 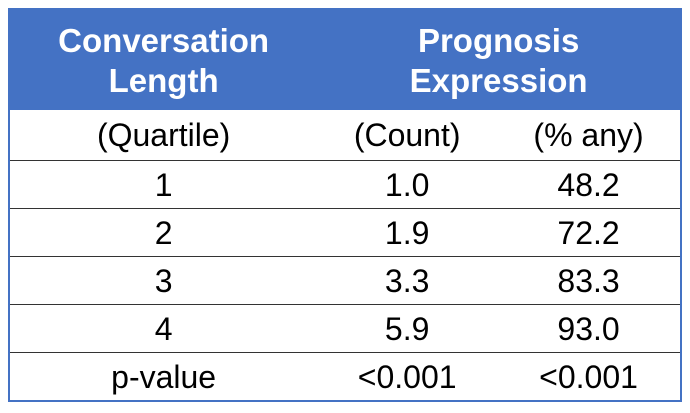 What do you see at coordinates (589, 232) in the screenshot?
I see `table-cell: 72.2` at bounding box center [589, 232].